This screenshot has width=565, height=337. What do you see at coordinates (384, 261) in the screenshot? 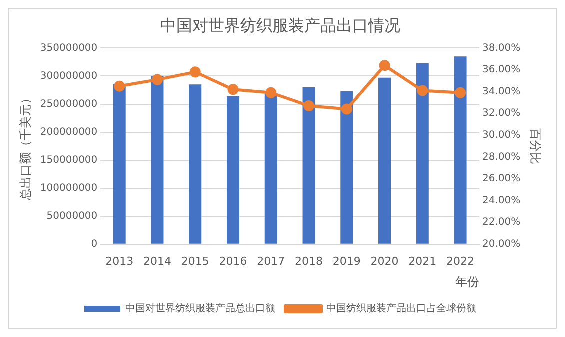
I see `x-tick-label: 2020` at bounding box center [384, 261].